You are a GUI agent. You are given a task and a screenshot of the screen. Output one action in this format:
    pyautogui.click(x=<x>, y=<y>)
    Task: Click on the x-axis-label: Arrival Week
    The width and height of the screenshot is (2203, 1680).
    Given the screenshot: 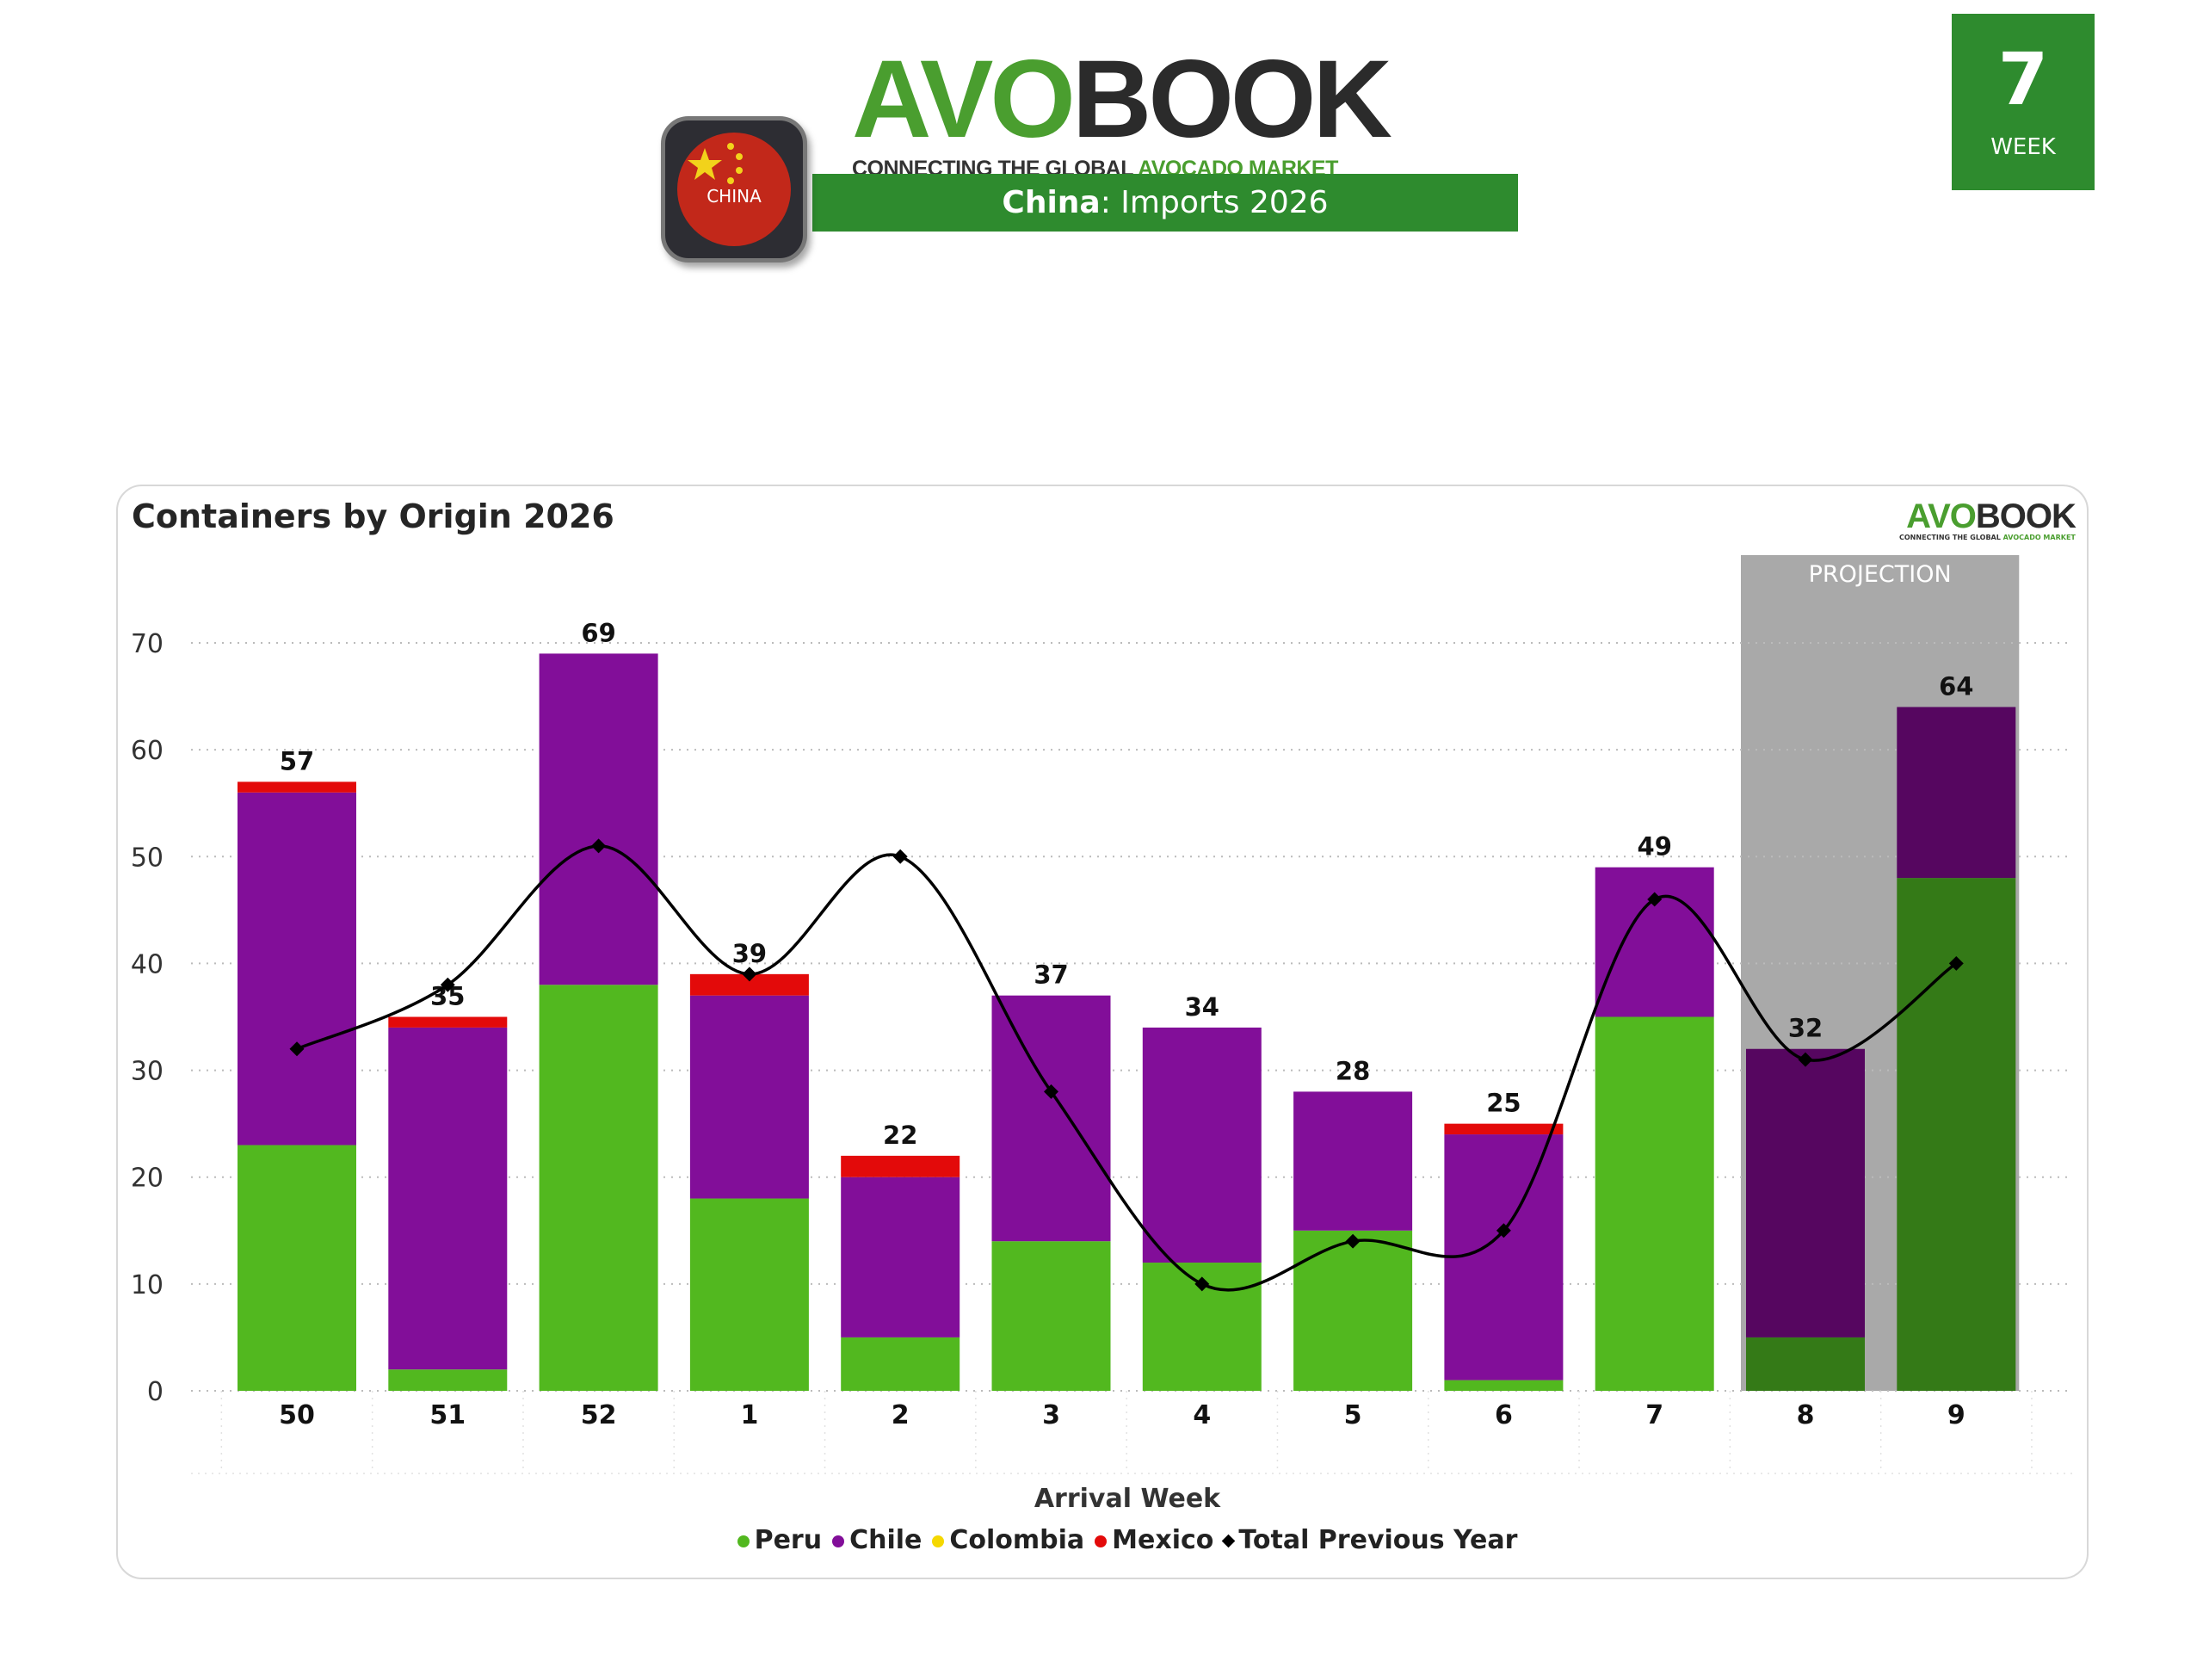 What is the action you would take?
    pyautogui.click(x=1128, y=1499)
    